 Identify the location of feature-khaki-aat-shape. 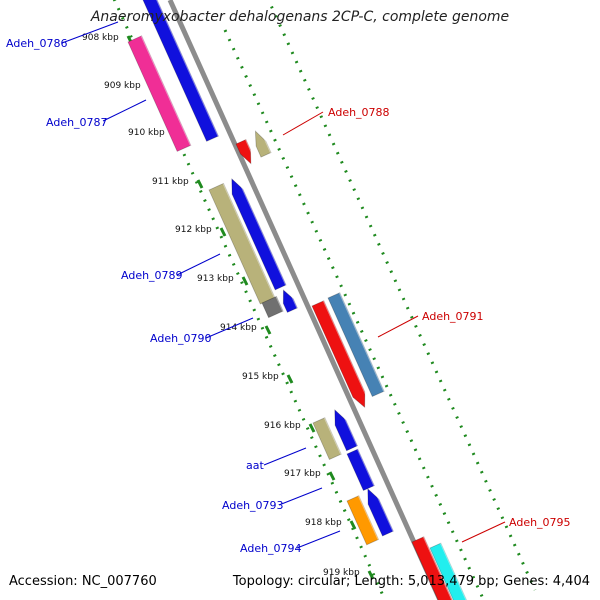
(327, 439).